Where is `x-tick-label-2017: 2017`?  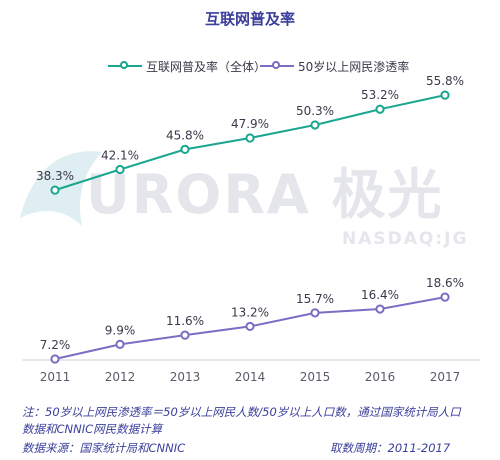
x-tick-label-2017: 2017 is located at coordinates (445, 377).